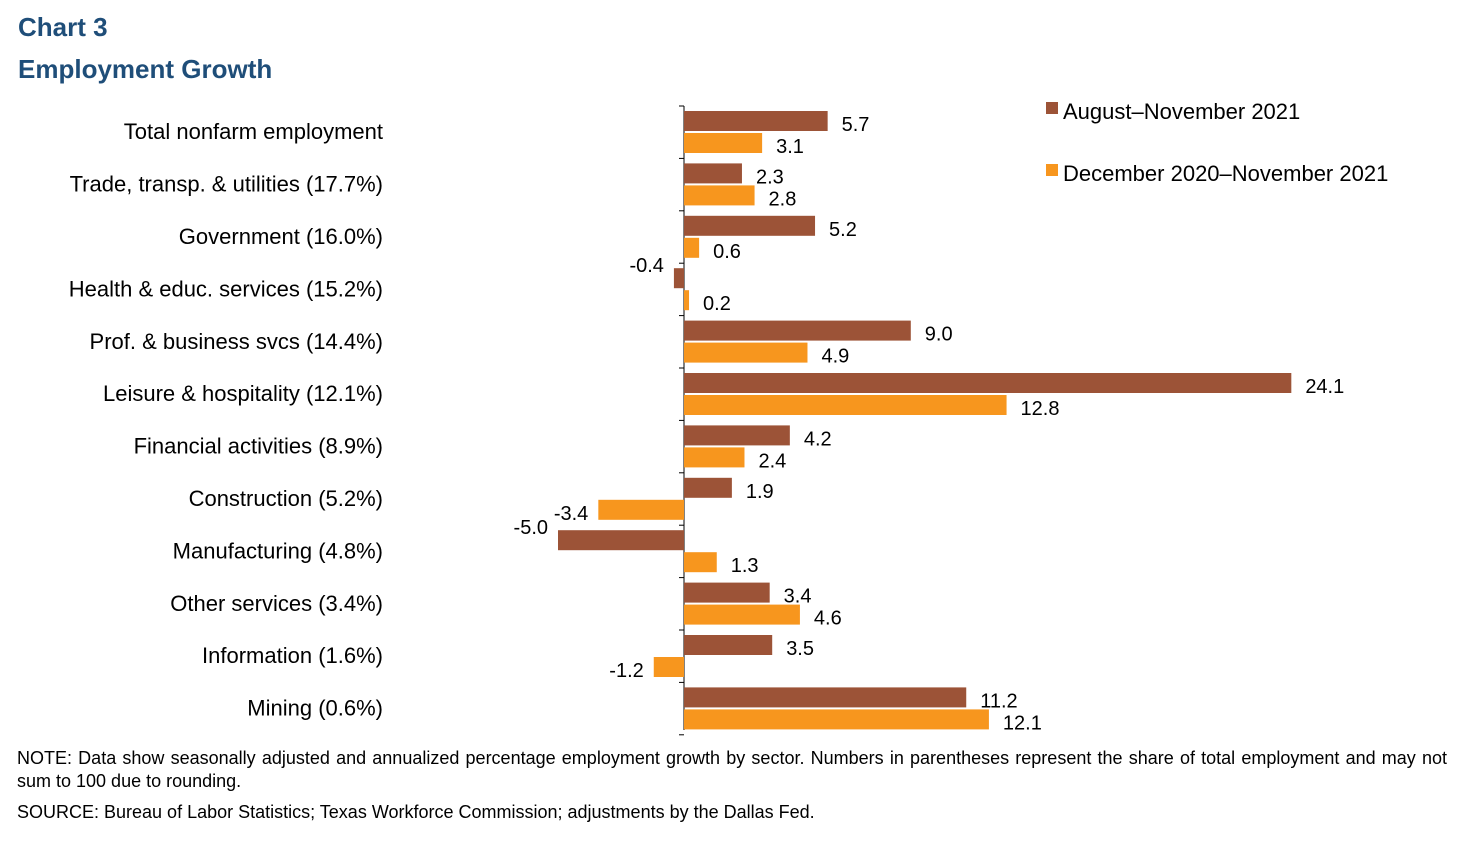 The width and height of the screenshot is (1481, 844). I want to click on data-label: 9.0, so click(939, 335).